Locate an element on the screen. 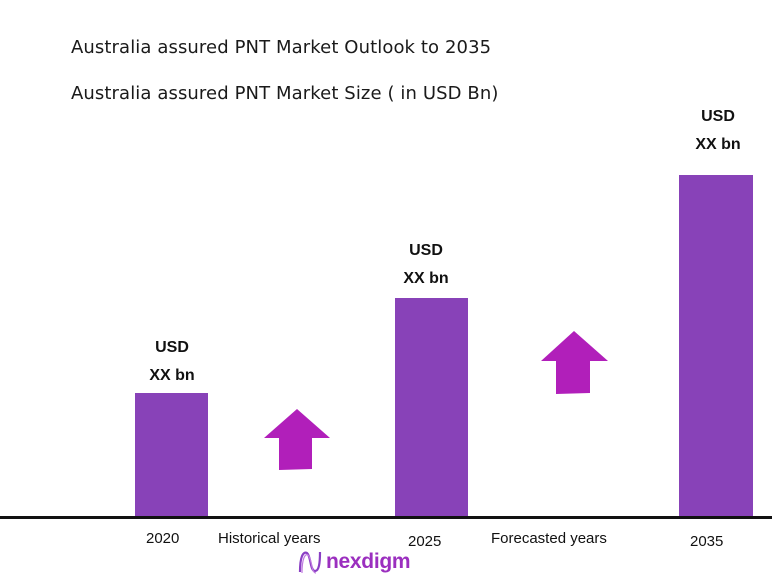 The height and width of the screenshot is (578, 772). x-label-historical: Historical years is located at coordinates (269, 538).